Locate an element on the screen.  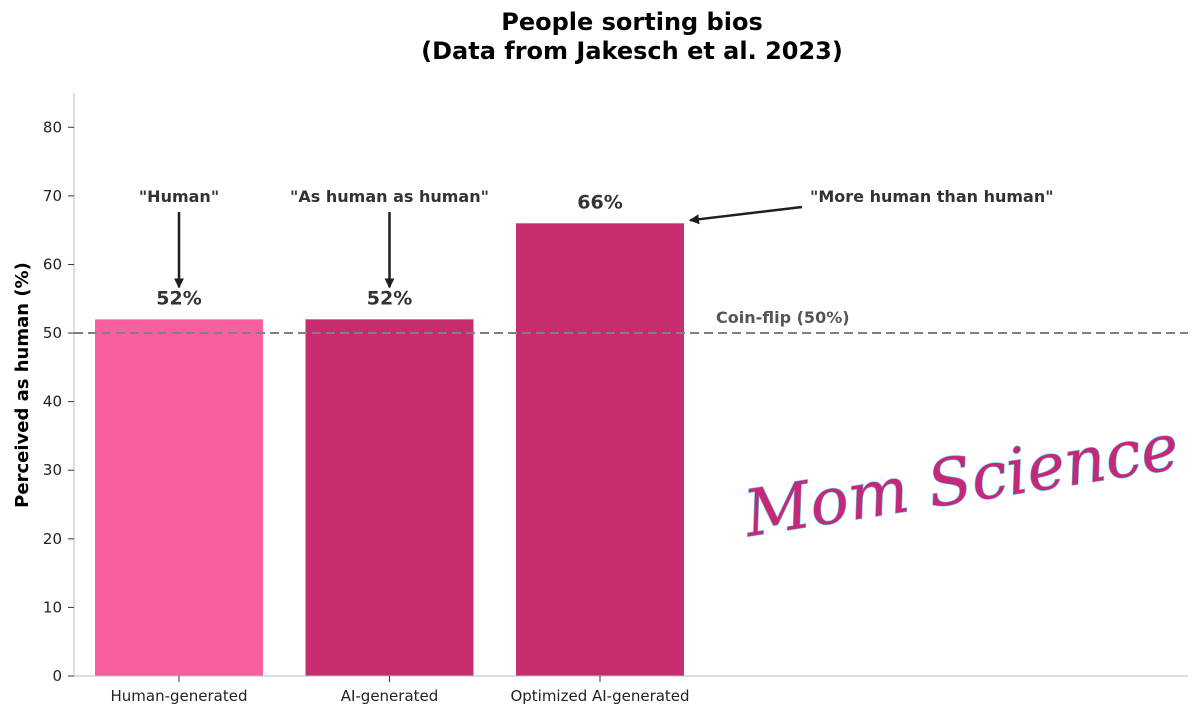
x-tick-label: Optimized AI-generated is located at coordinates (599, 696).